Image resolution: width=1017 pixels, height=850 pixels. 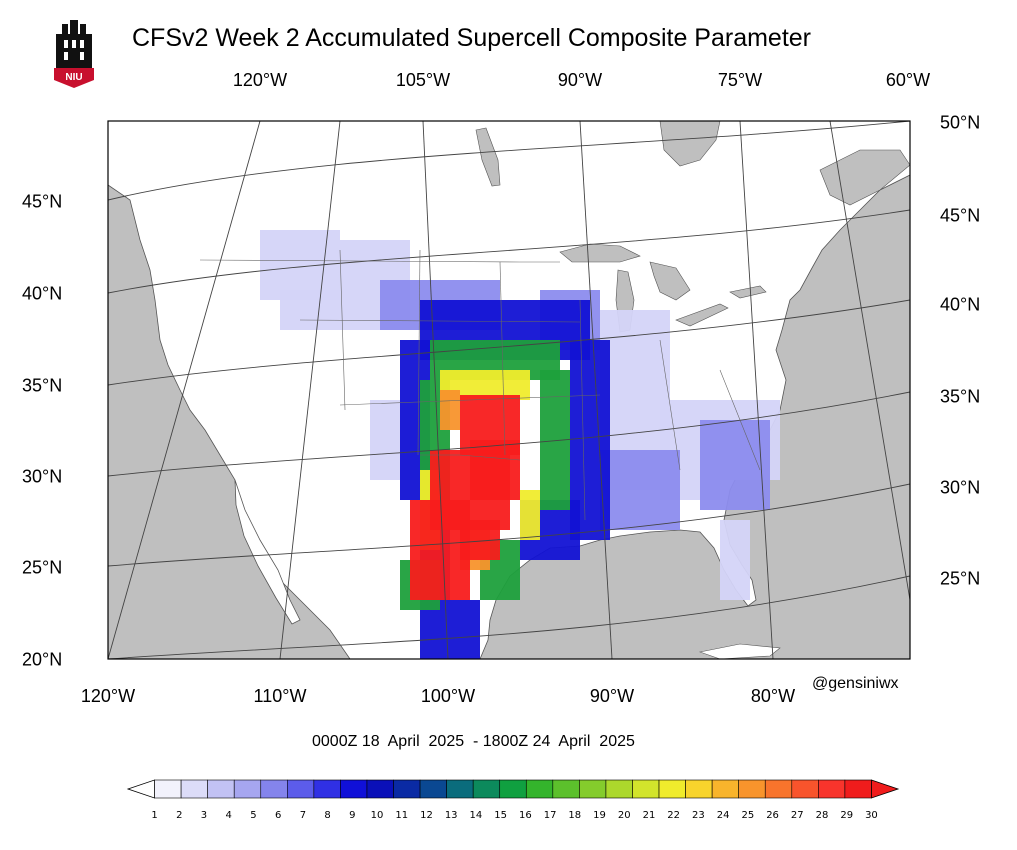 What do you see at coordinates (228, 815) in the screenshot?
I see `colorbar-tick-label: 4` at bounding box center [228, 815].